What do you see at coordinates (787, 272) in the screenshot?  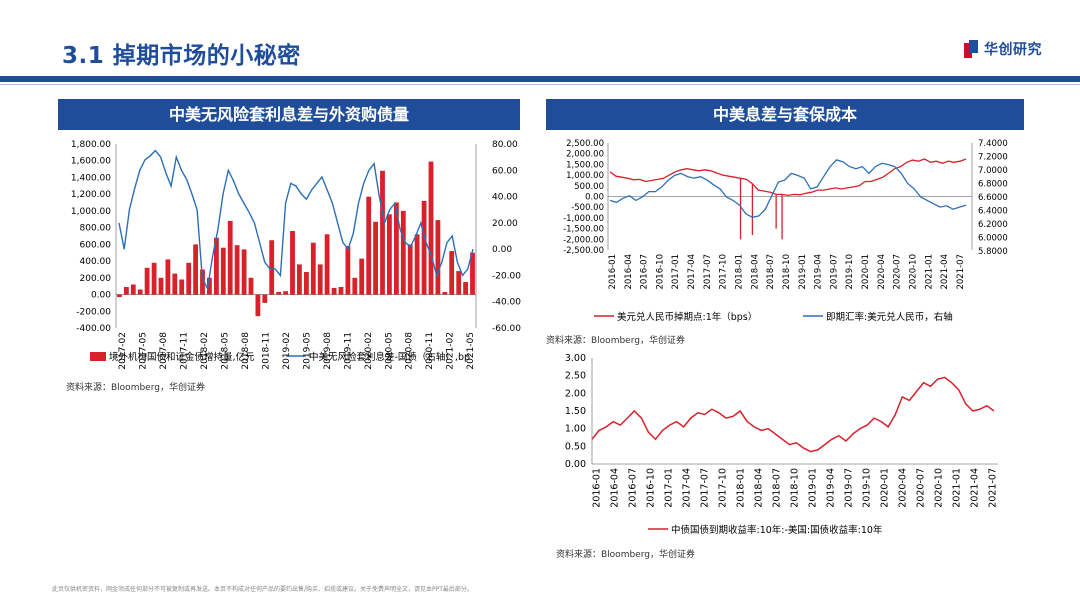 I see `chart2-x-tick: 2018-10` at bounding box center [787, 272].